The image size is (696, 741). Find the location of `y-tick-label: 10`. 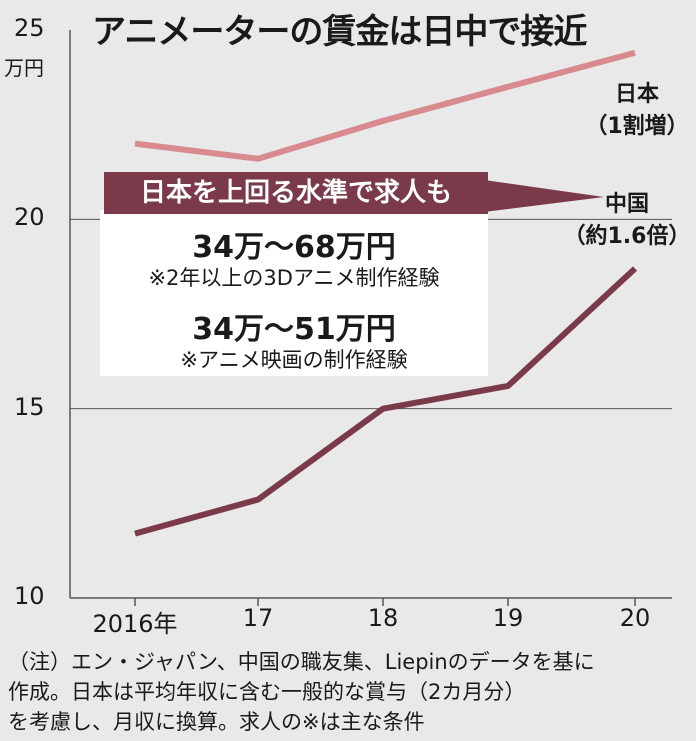

y-tick-label: 10 is located at coordinates (29, 596).